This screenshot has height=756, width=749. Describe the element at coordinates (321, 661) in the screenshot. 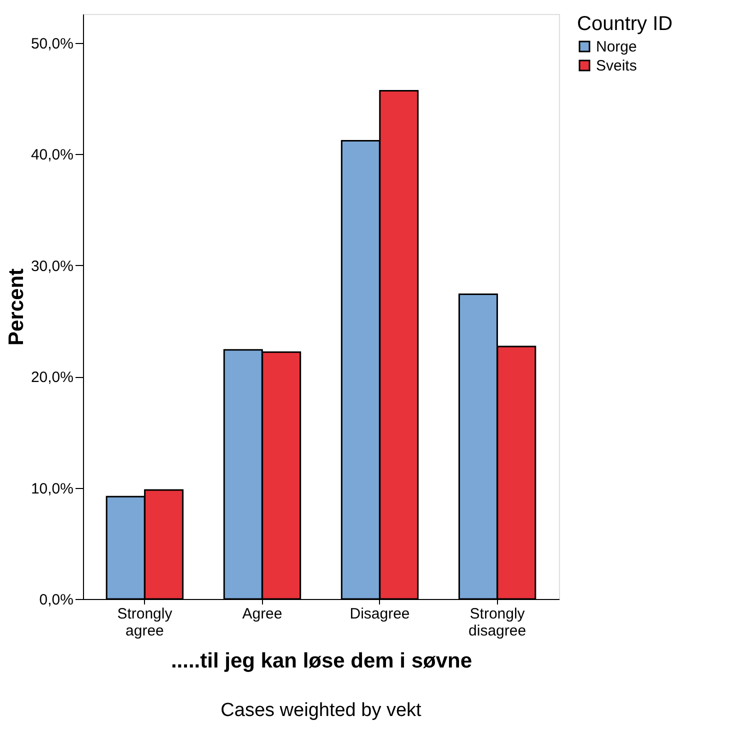

I see `x-axis-title: .....til jeg kan løse dem i søvne` at that location.